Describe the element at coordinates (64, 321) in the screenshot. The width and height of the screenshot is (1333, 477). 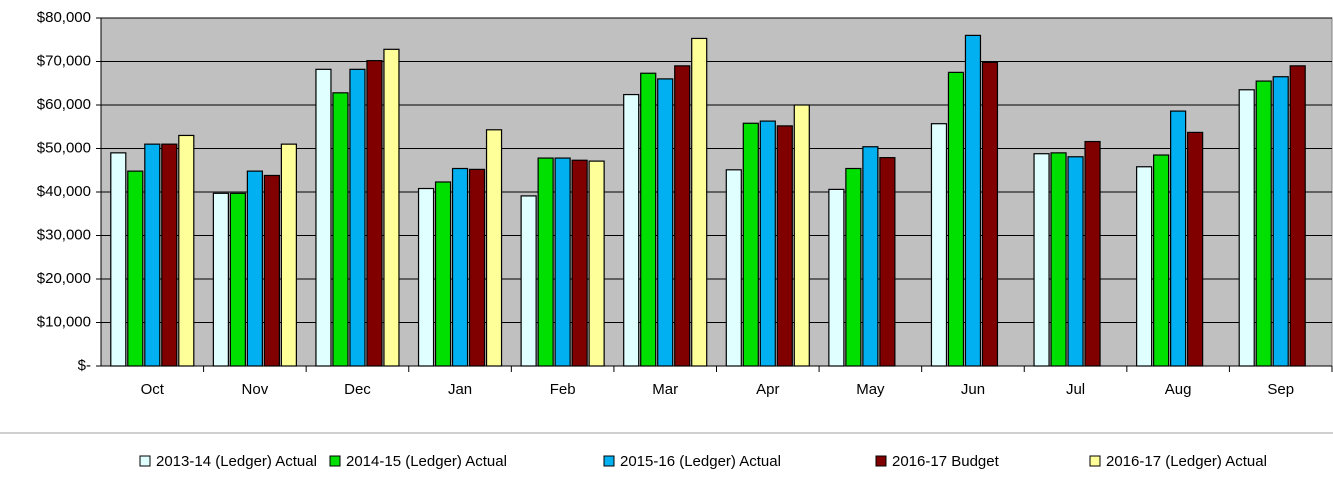
I see `y-tick-label: $10,000` at that location.